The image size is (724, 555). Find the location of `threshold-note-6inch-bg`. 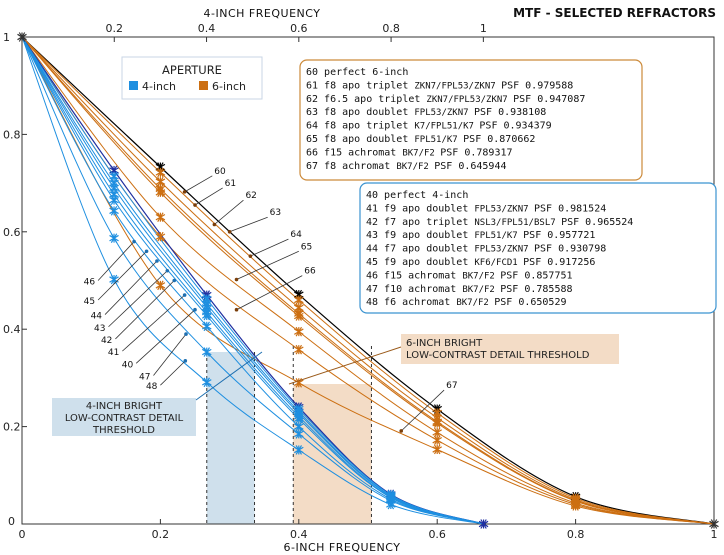

threshold-note-6inch-bg is located at coordinates (510, 349).